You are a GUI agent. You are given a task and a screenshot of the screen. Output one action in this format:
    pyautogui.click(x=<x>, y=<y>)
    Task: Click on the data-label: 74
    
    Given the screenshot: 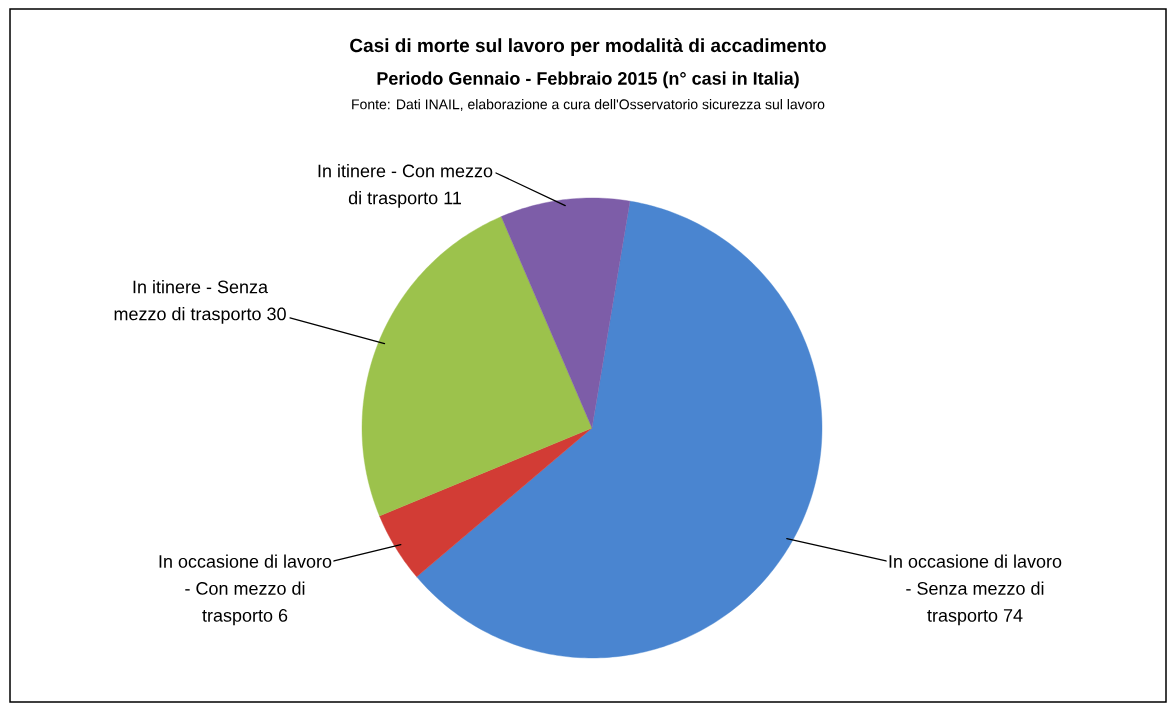 What is the action you would take?
    pyautogui.click(x=1013, y=615)
    